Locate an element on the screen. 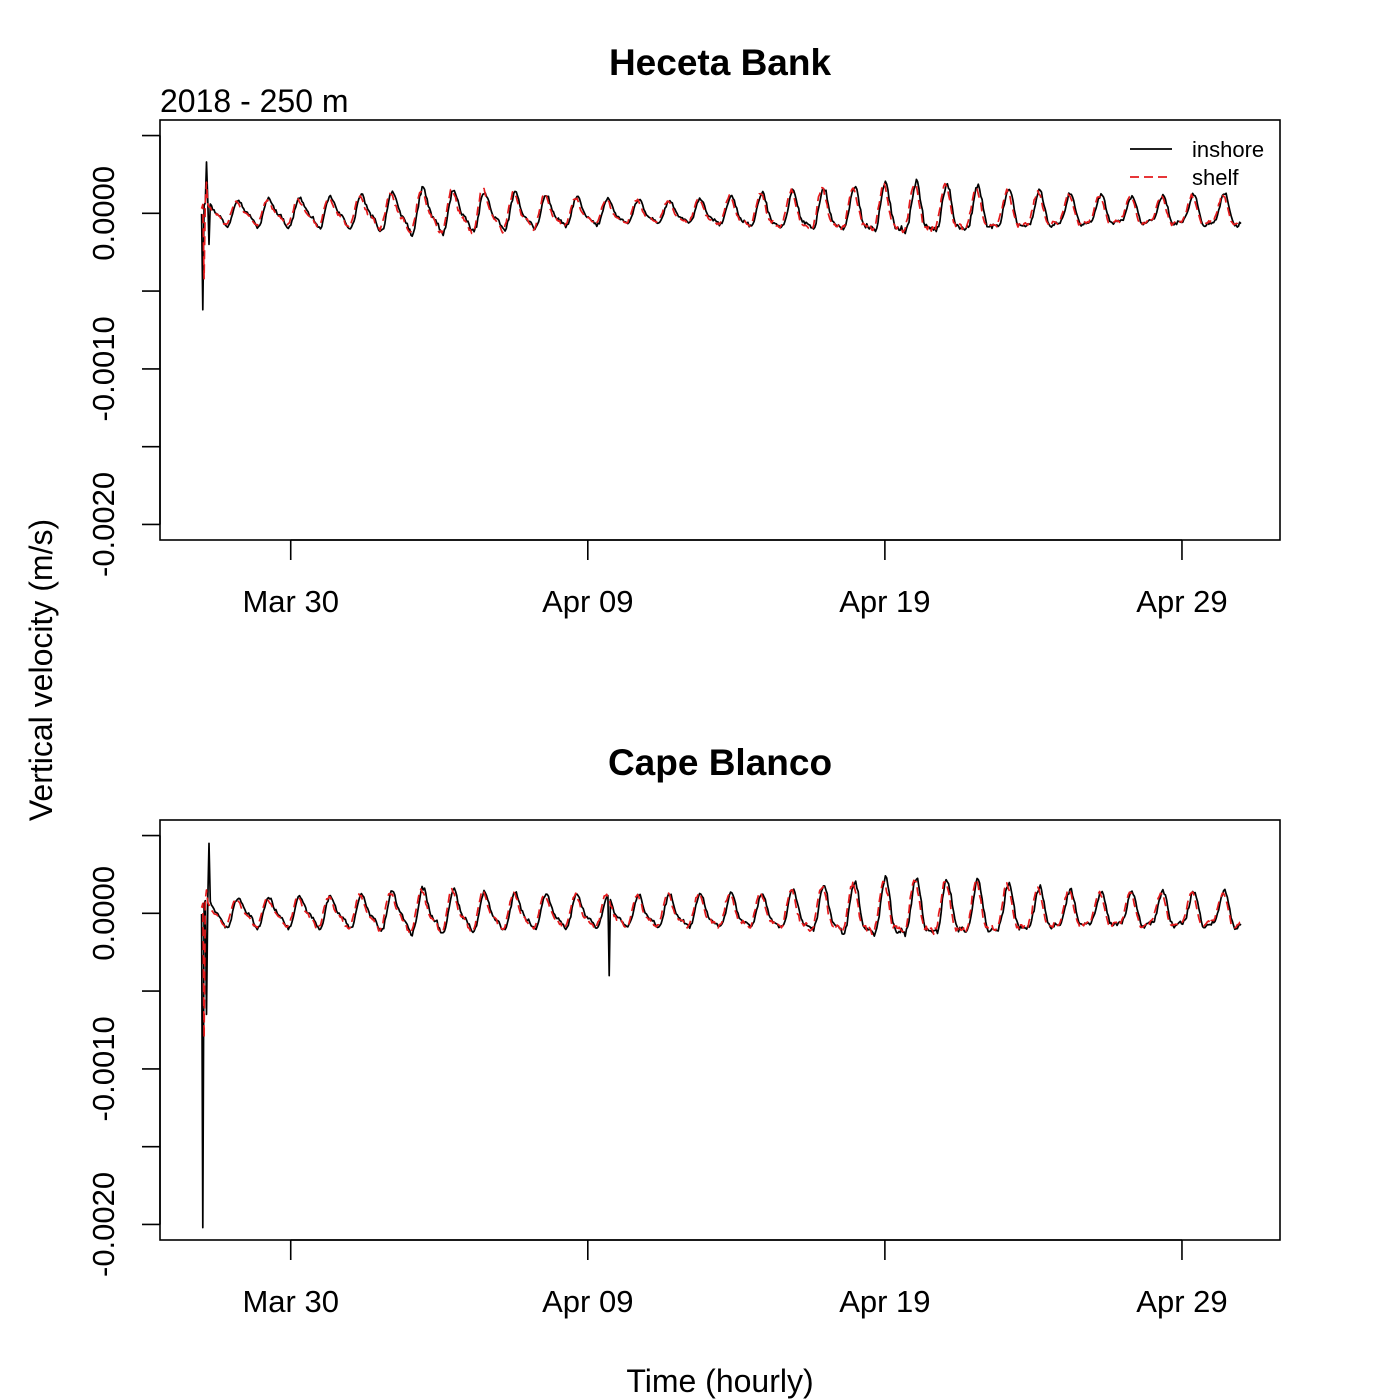 The height and width of the screenshot is (1400, 1400). legend: inshore shelf is located at coordinates (1197, 163).